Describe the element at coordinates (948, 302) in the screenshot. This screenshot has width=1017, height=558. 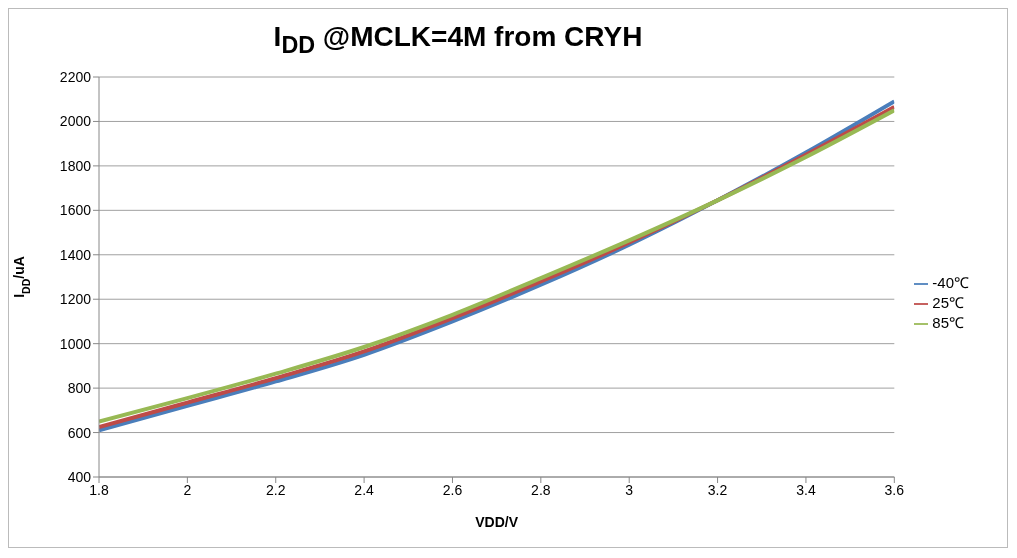
I see `legend-label: 25℃` at that location.